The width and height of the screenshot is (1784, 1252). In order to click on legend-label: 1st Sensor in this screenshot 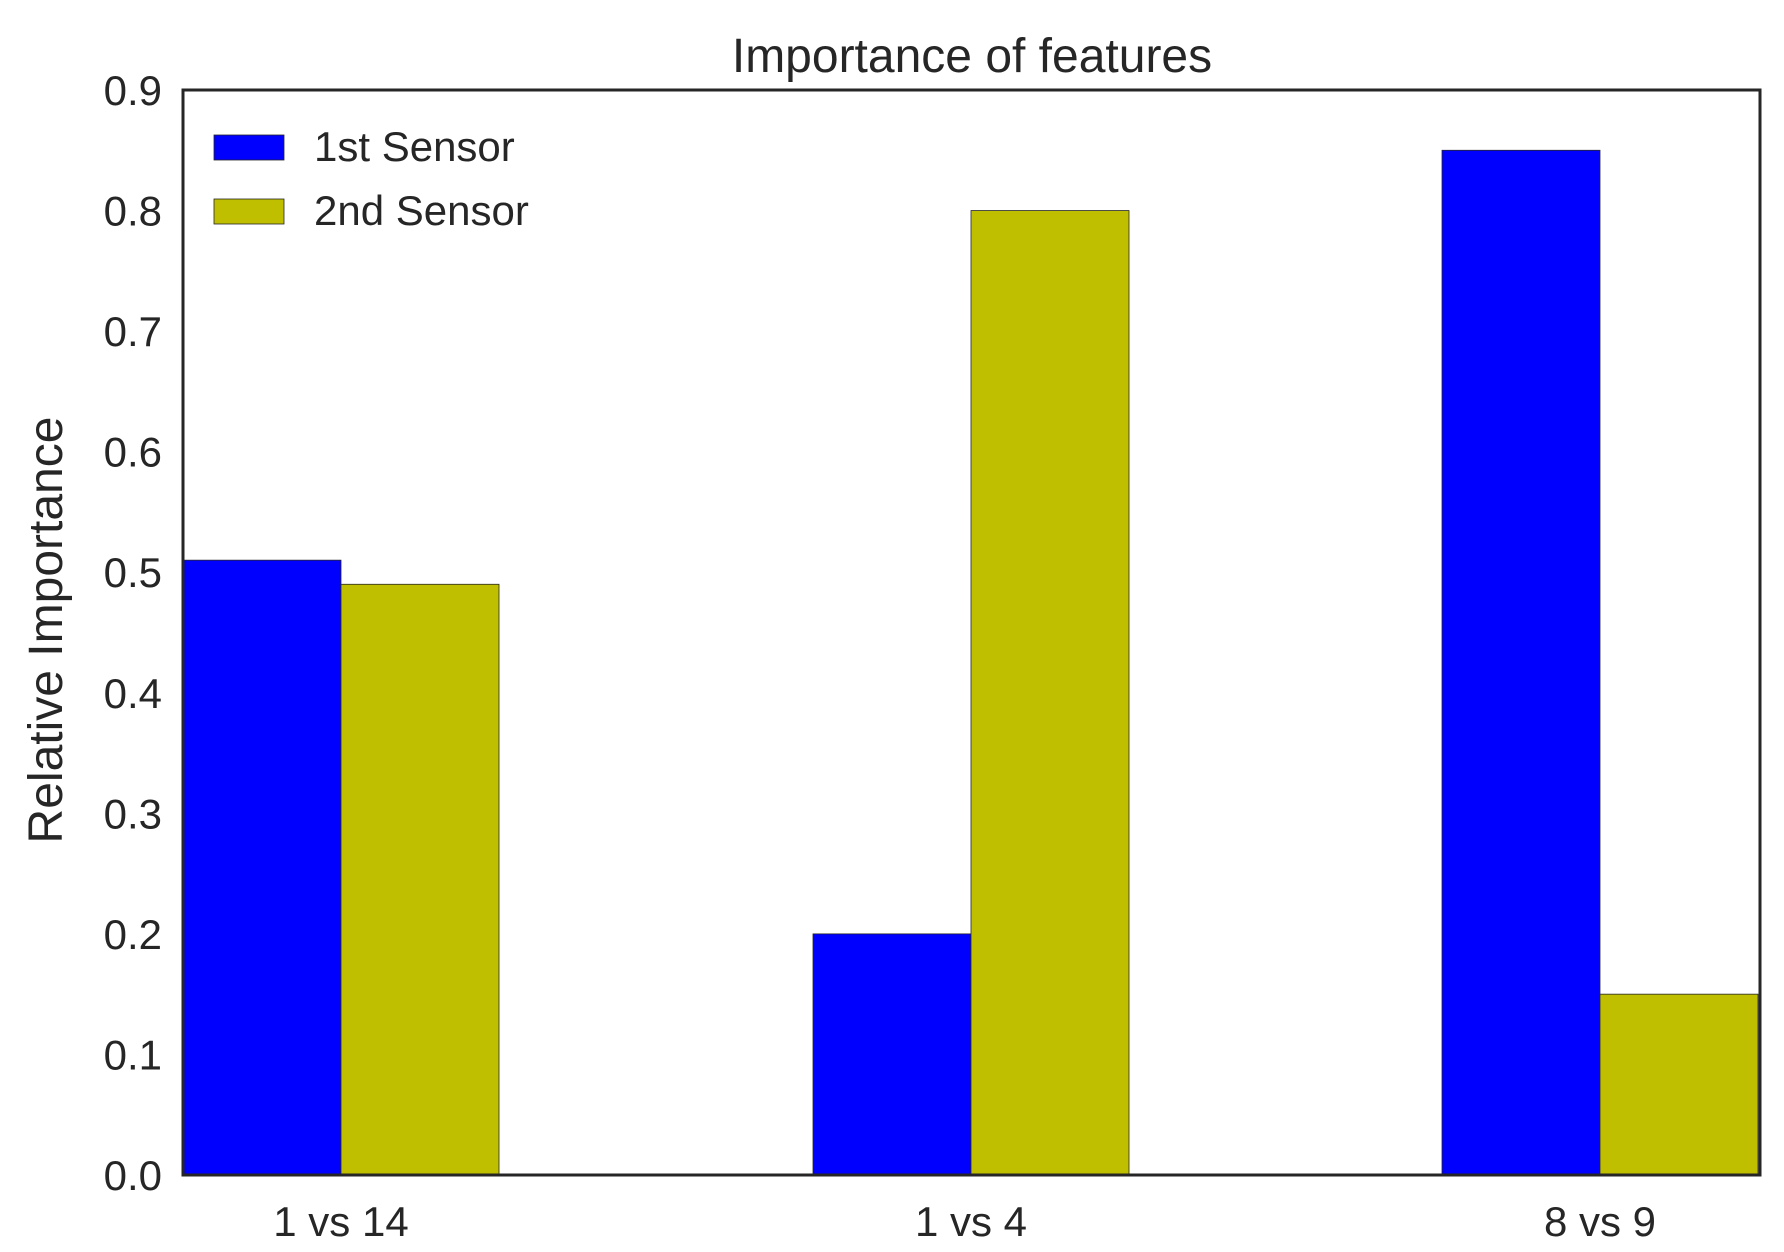, I will do `click(414, 146)`.